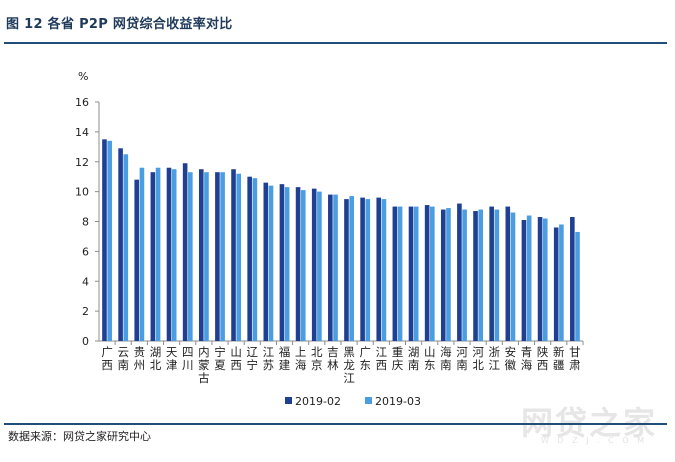  Describe the element at coordinates (204, 378) in the screenshot. I see `x-tick-label-char: 古` at that location.